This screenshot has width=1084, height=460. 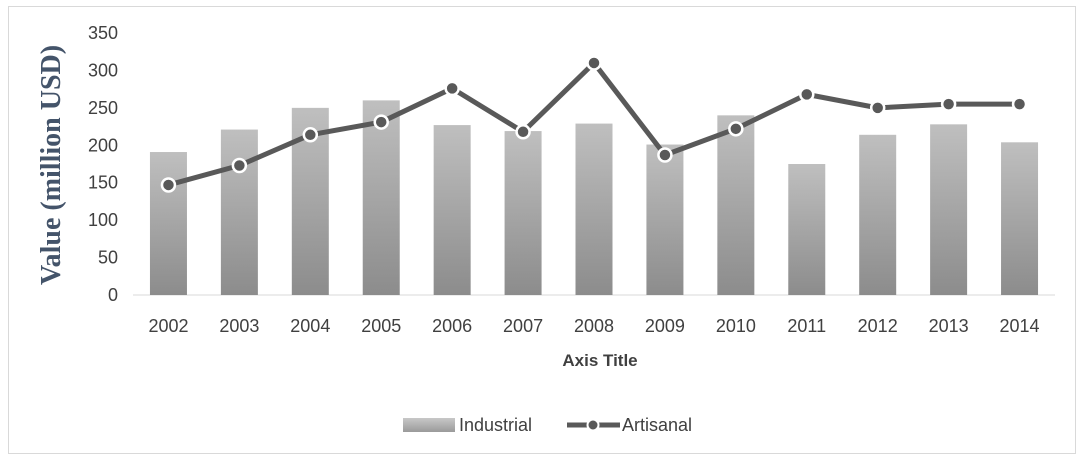 I want to click on x-tick-label: 2009, so click(x=665, y=326).